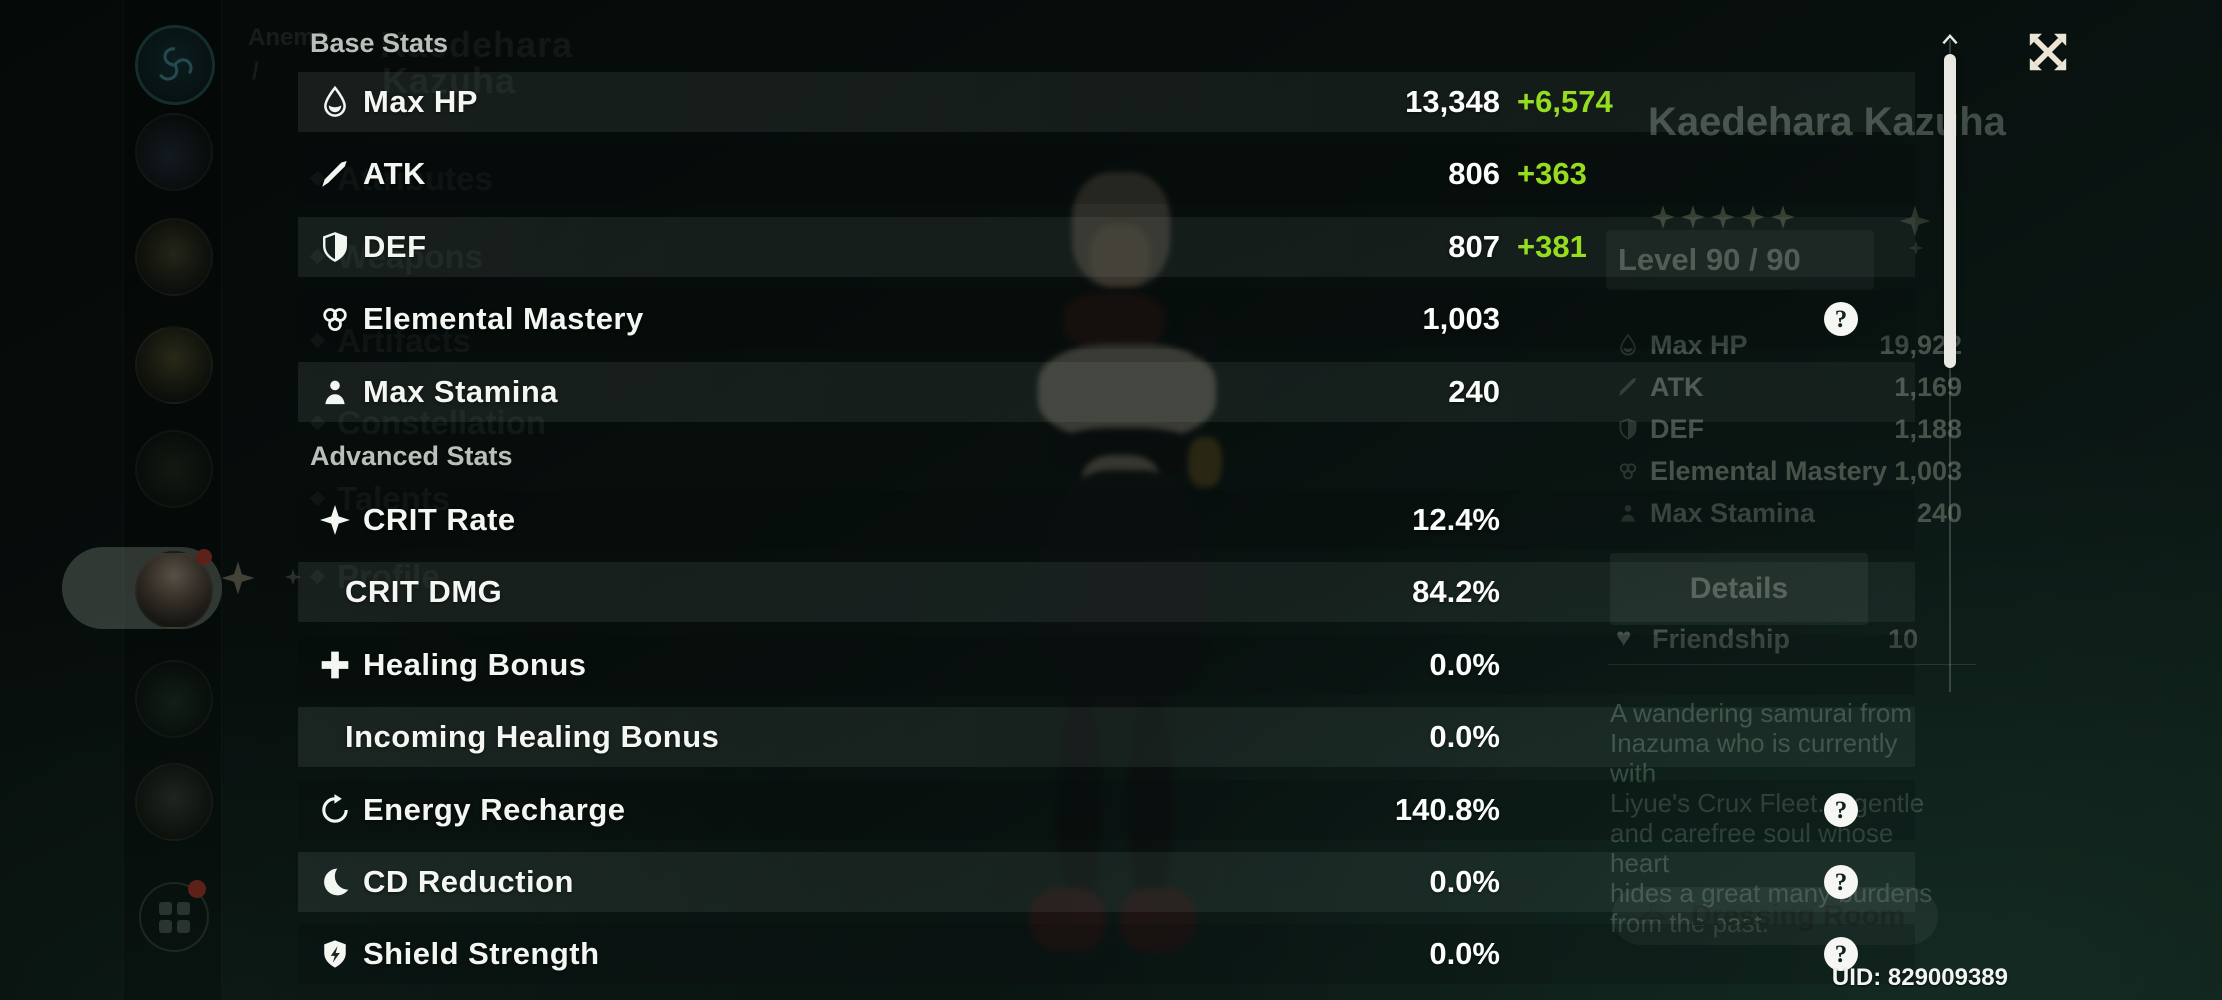  I want to click on shield-strength-icon, so click(335, 954).